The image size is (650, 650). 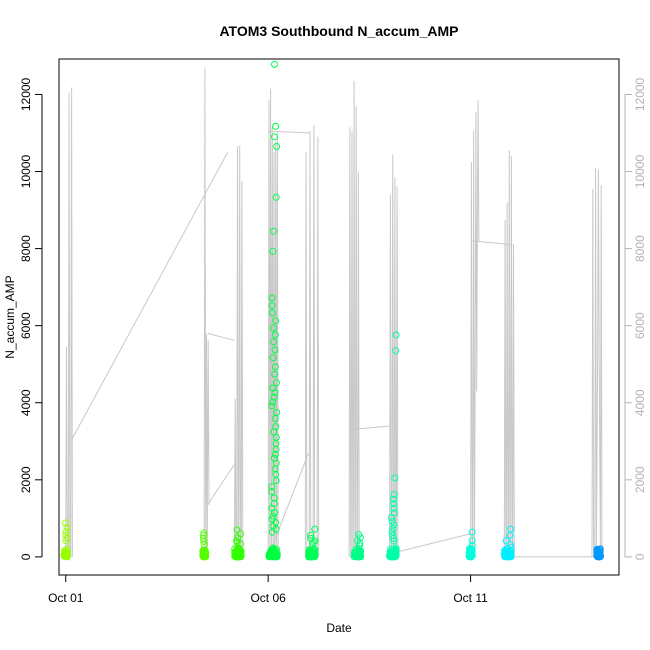 What do you see at coordinates (338, 31) in the screenshot?
I see `chart-title: ATOM3 Southbound N_accum_AMP` at bounding box center [338, 31].